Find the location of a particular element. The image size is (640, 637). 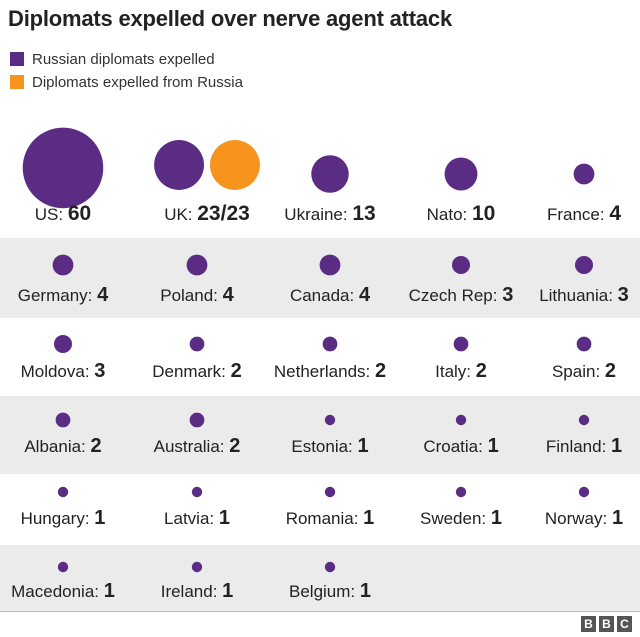

label-uk: UK: 23/23 is located at coordinates (207, 213).